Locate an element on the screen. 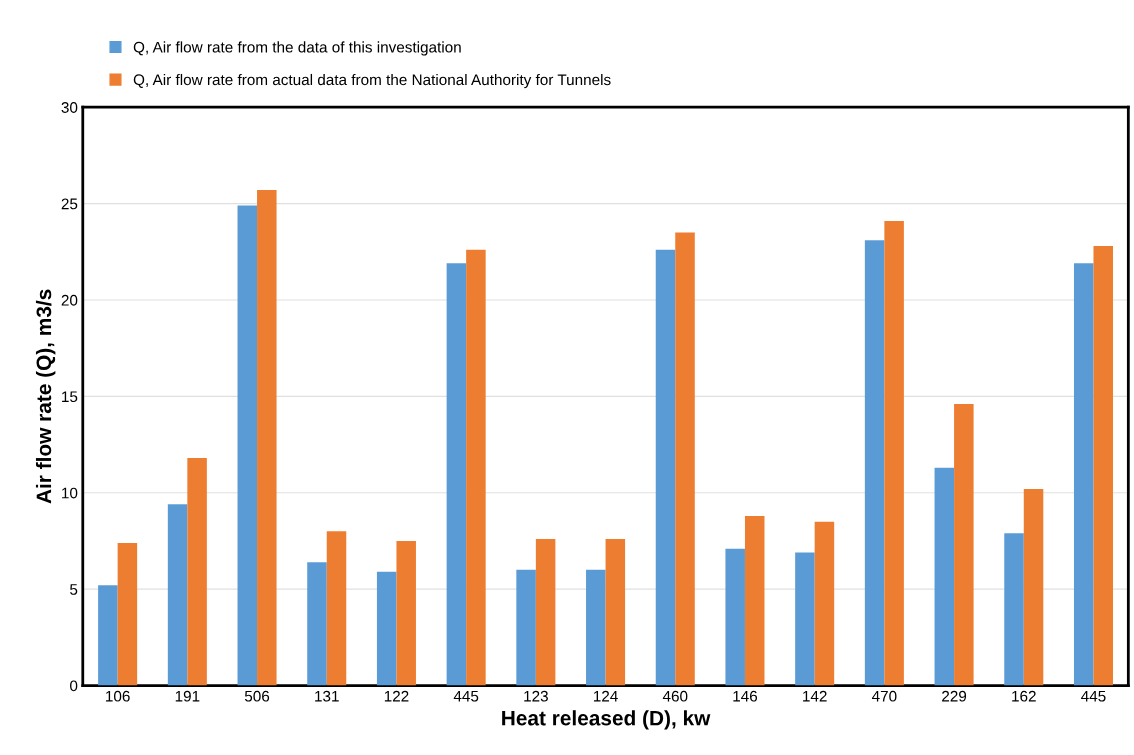 Image resolution: width=1134 pixels, height=755 pixels. x-tick-label: 470 is located at coordinates (884, 696).